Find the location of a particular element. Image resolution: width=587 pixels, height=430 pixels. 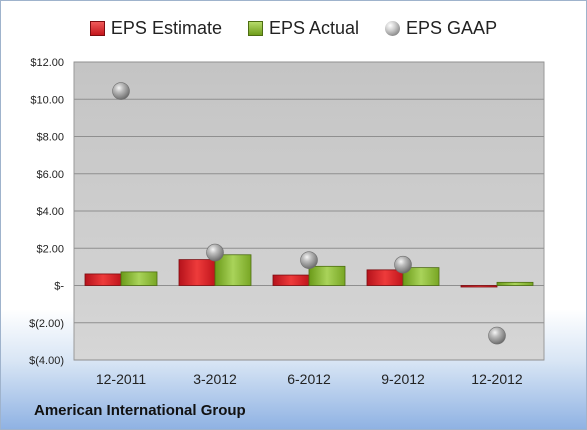

y-tick-label: $2.00 is located at coordinates (50, 249).